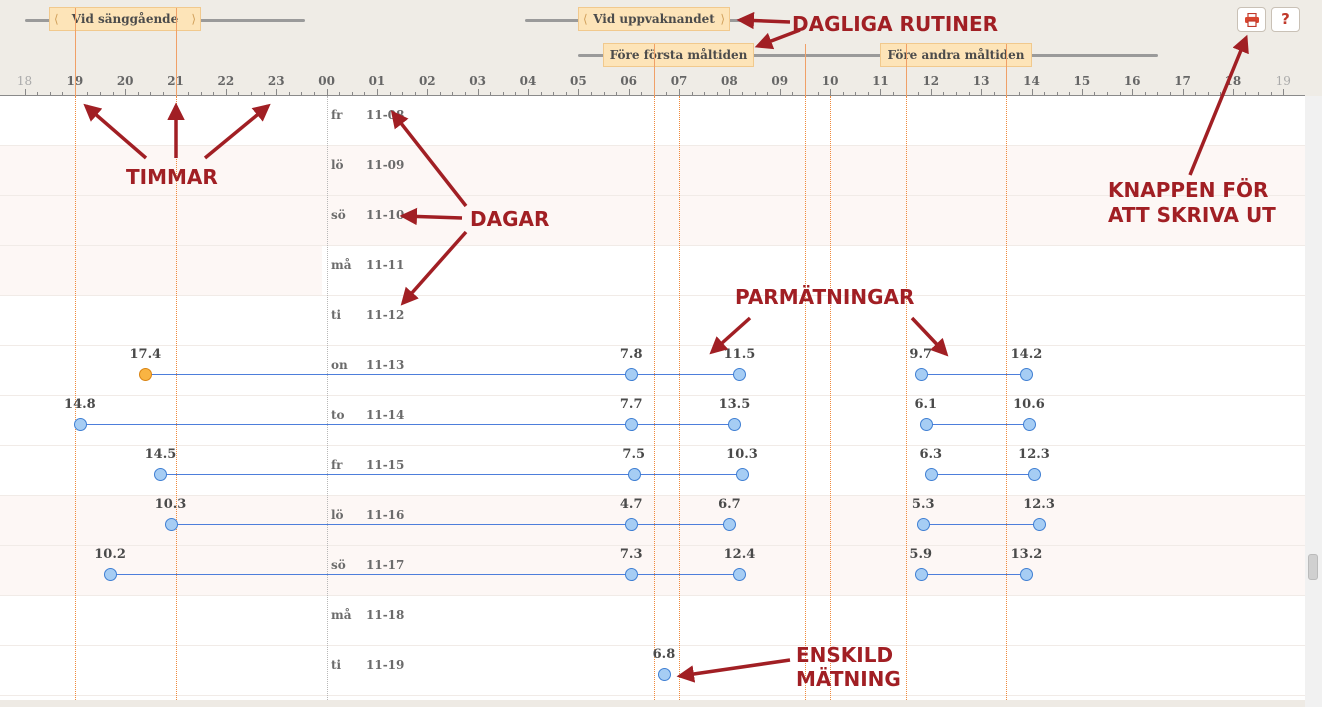 This screenshot has width=1322, height=707. What do you see at coordinates (652, 571) in the screenshot?
I see `day-row: sö 11-17` at bounding box center [652, 571].